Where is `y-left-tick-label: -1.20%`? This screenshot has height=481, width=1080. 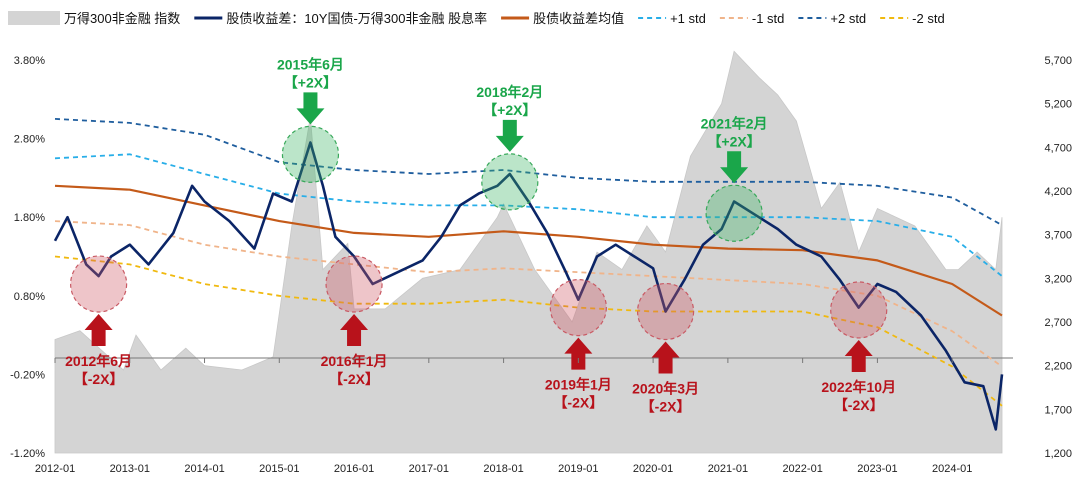
y-left-tick-label: -1.20% is located at coordinates (27, 454).